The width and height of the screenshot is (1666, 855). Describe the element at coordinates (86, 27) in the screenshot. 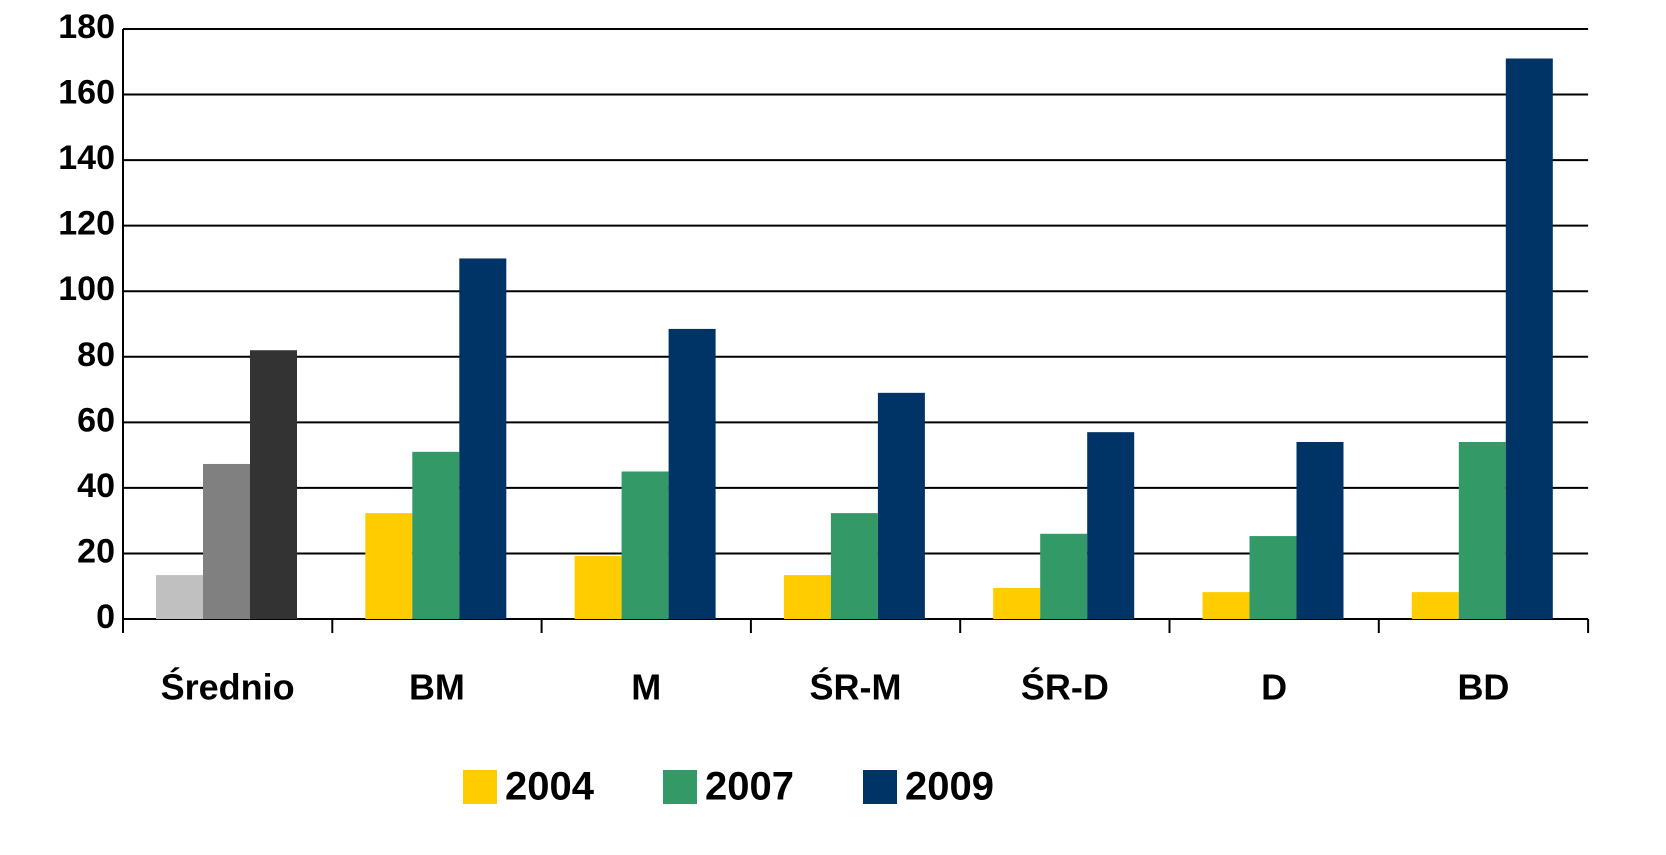

I see `y-tick-label: 180` at that location.